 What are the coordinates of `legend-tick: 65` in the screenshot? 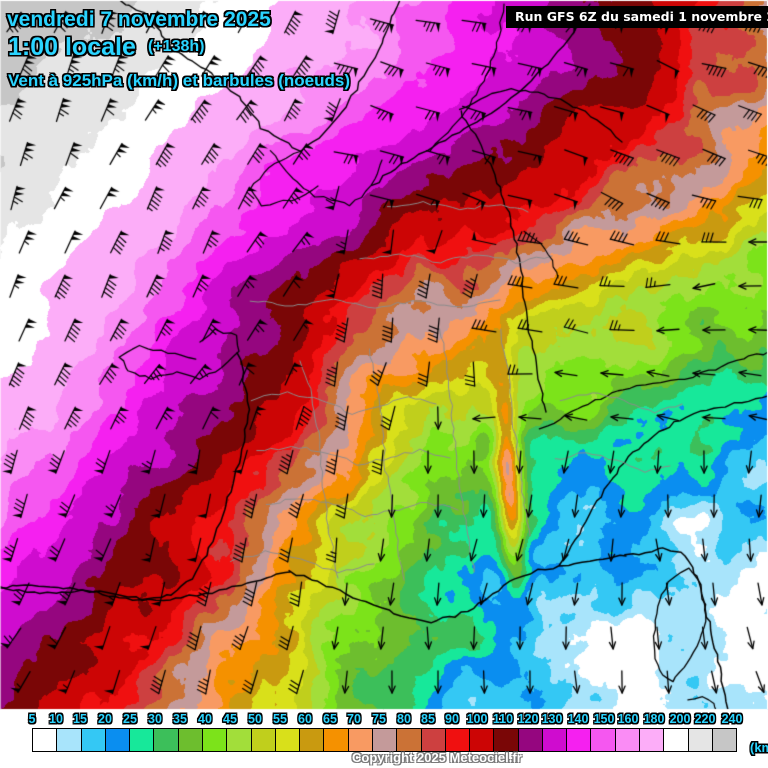 It's located at (330, 719).